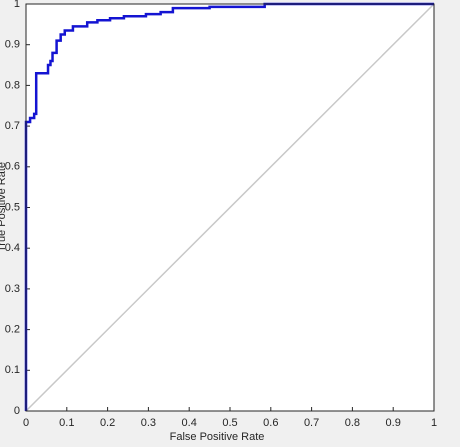 The width and height of the screenshot is (460, 447). I want to click on x-tick-label: 0.3, so click(148, 423).